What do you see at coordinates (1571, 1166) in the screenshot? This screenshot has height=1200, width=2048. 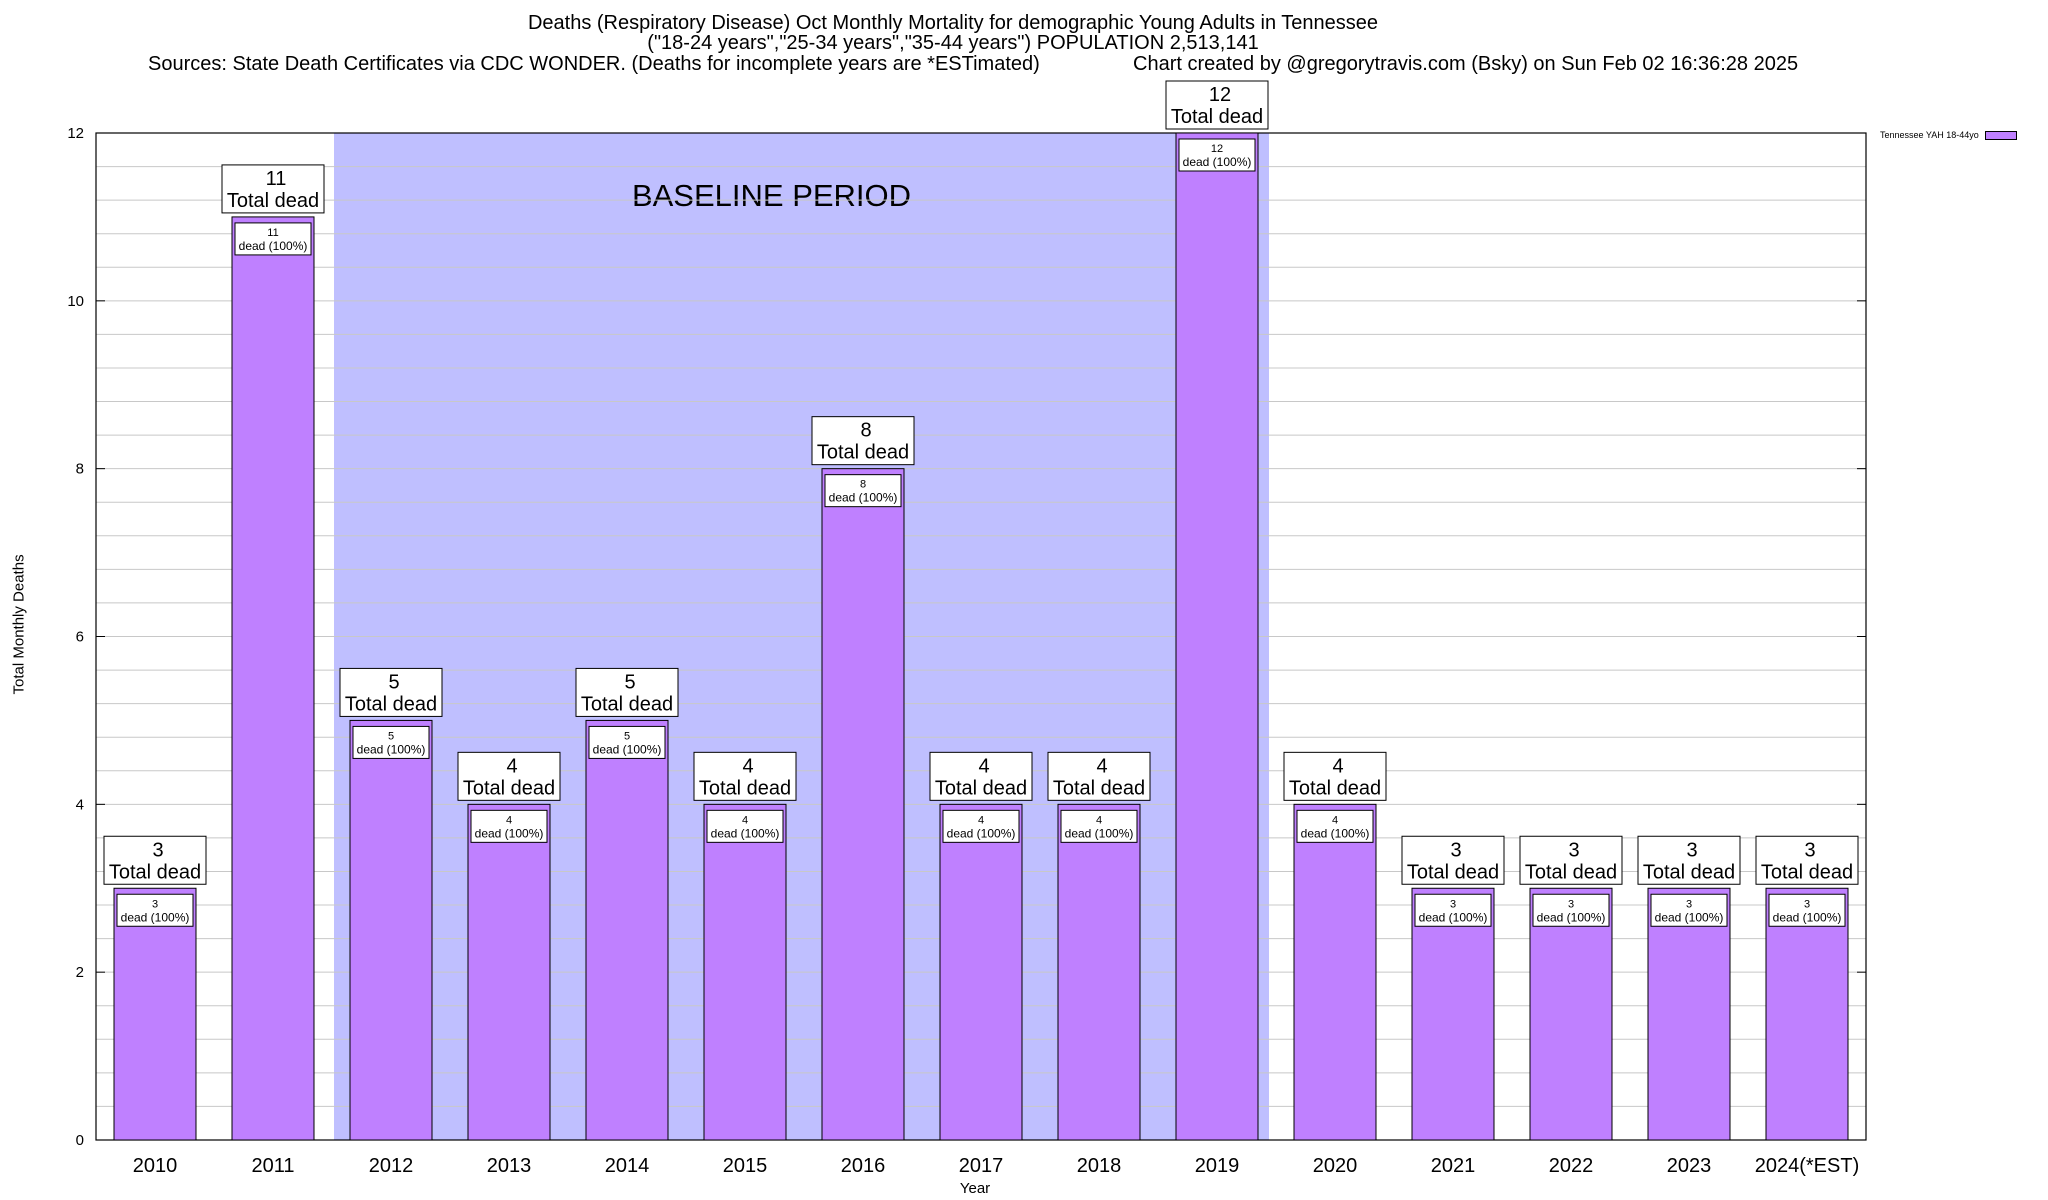 I see `x-tick-label: 2022` at bounding box center [1571, 1166].